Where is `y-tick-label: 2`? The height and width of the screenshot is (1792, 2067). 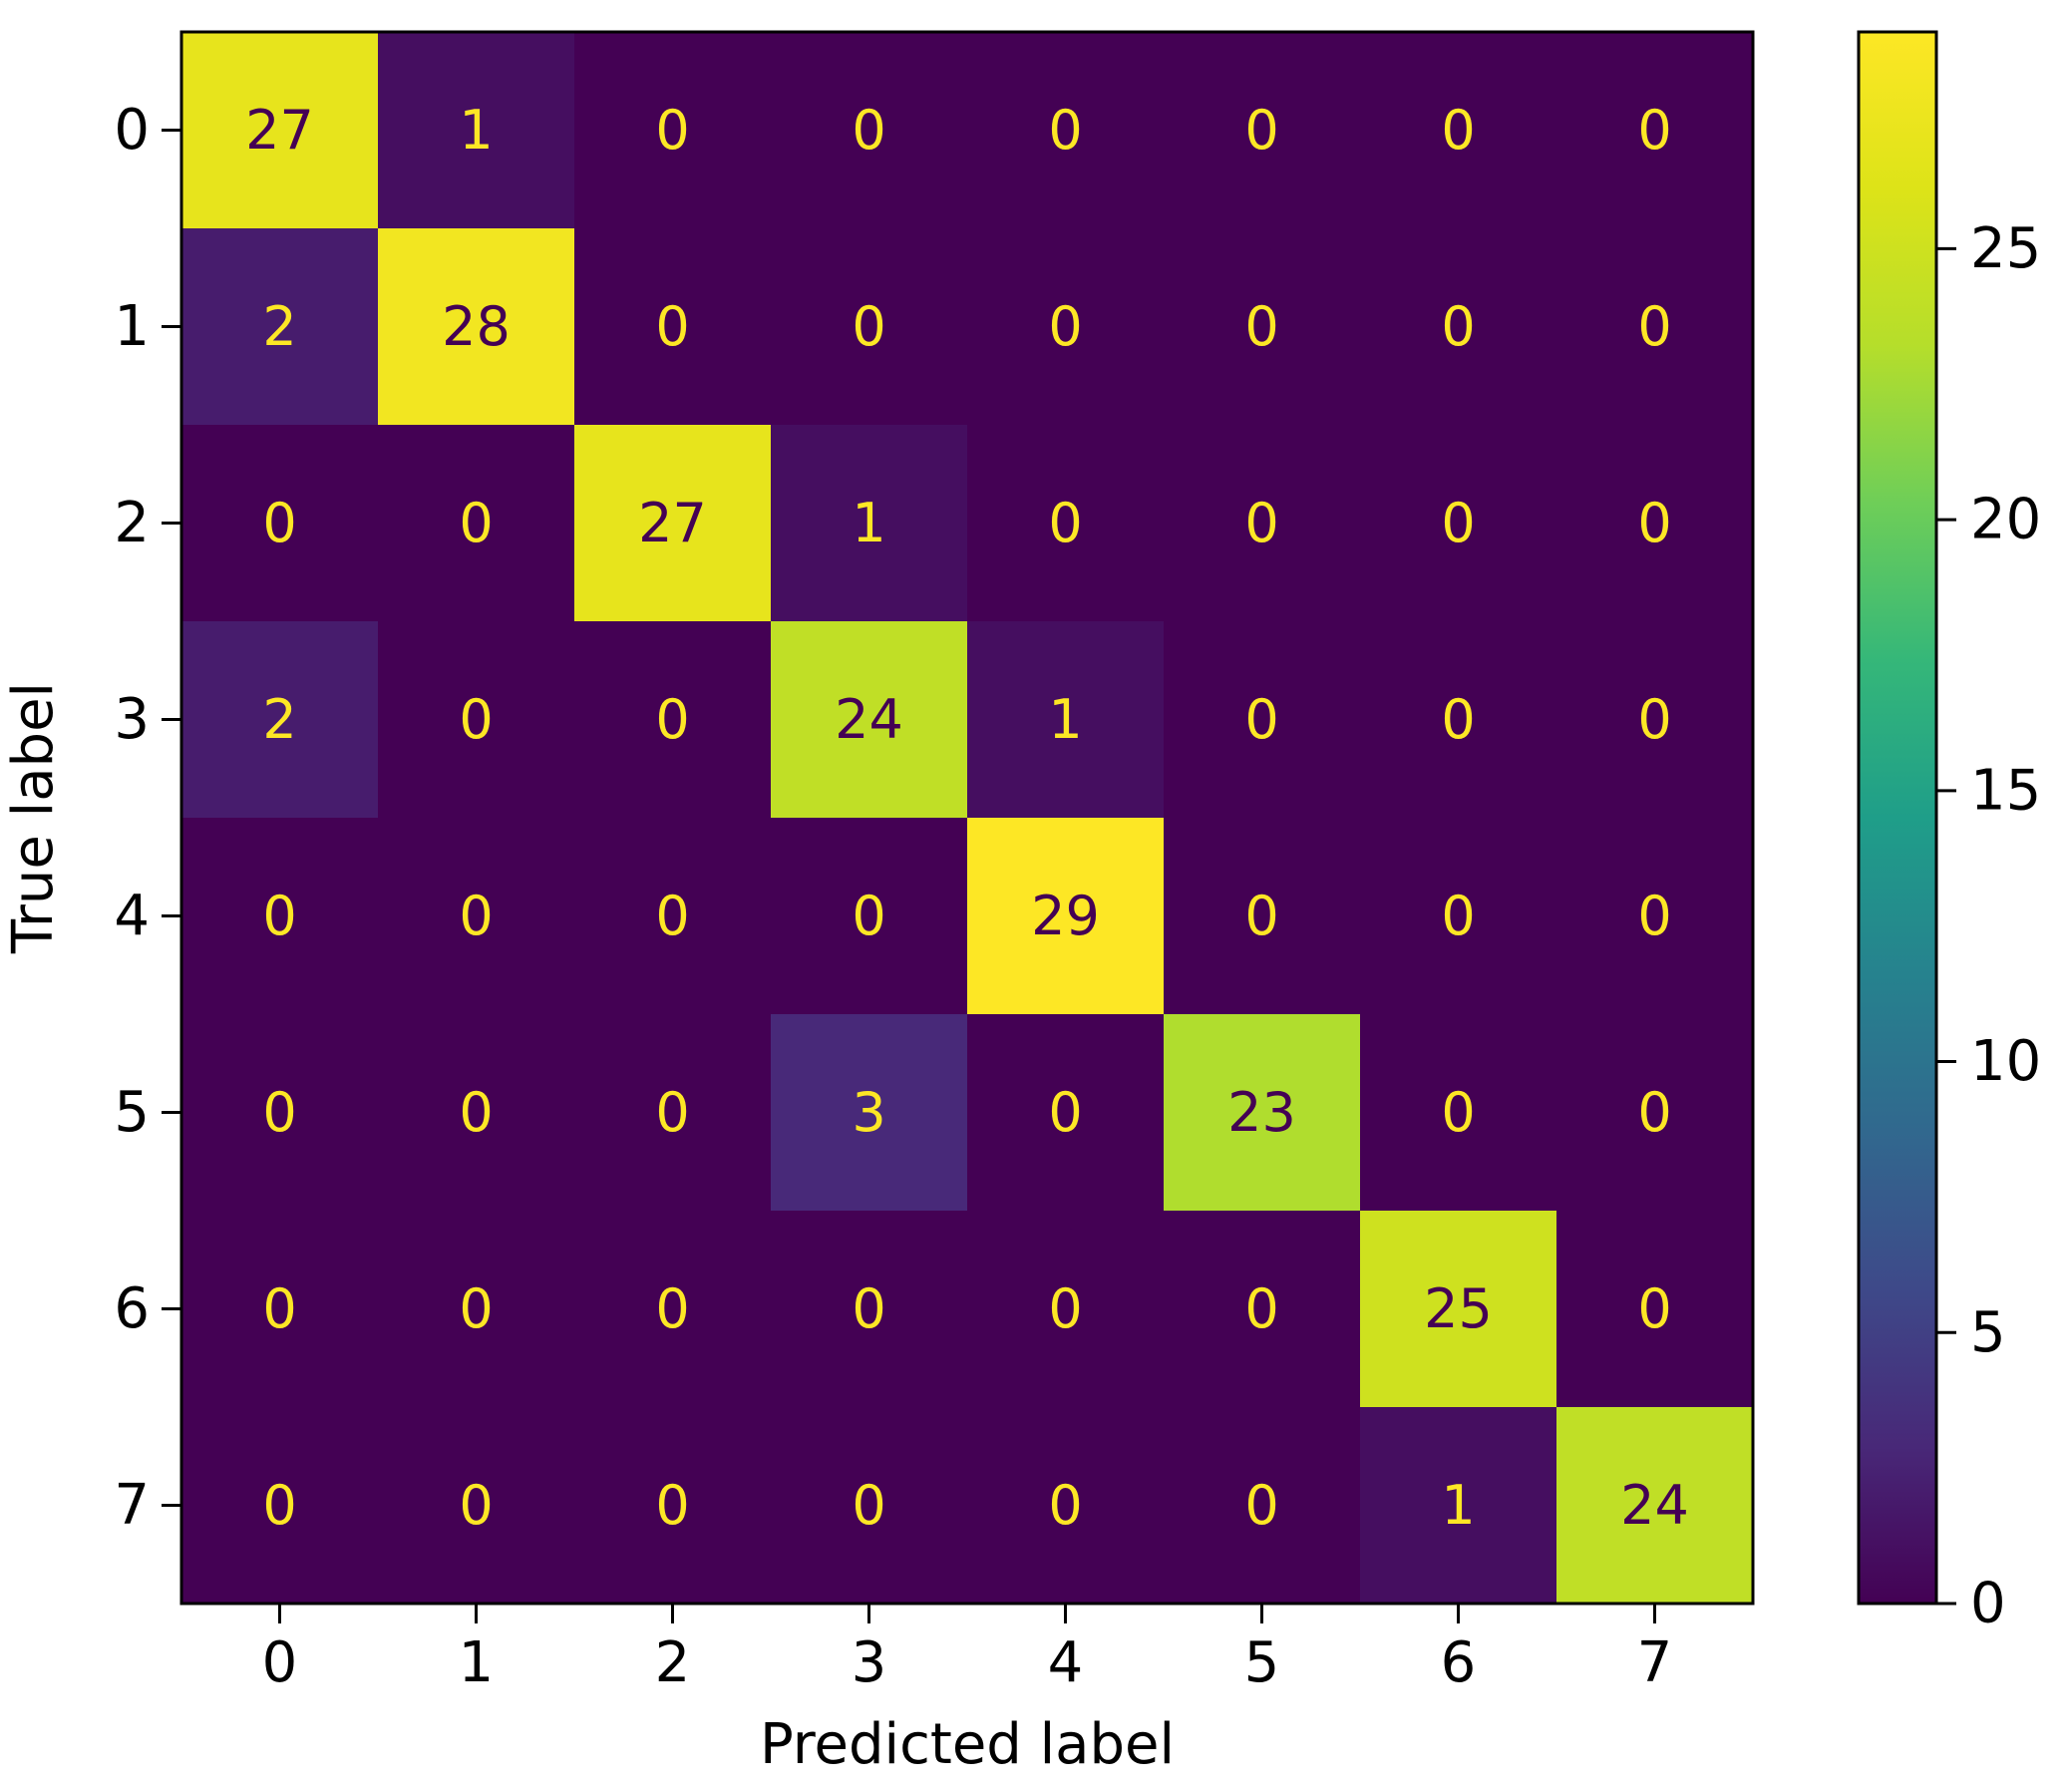 y-tick-label: 2 is located at coordinates (132, 523).